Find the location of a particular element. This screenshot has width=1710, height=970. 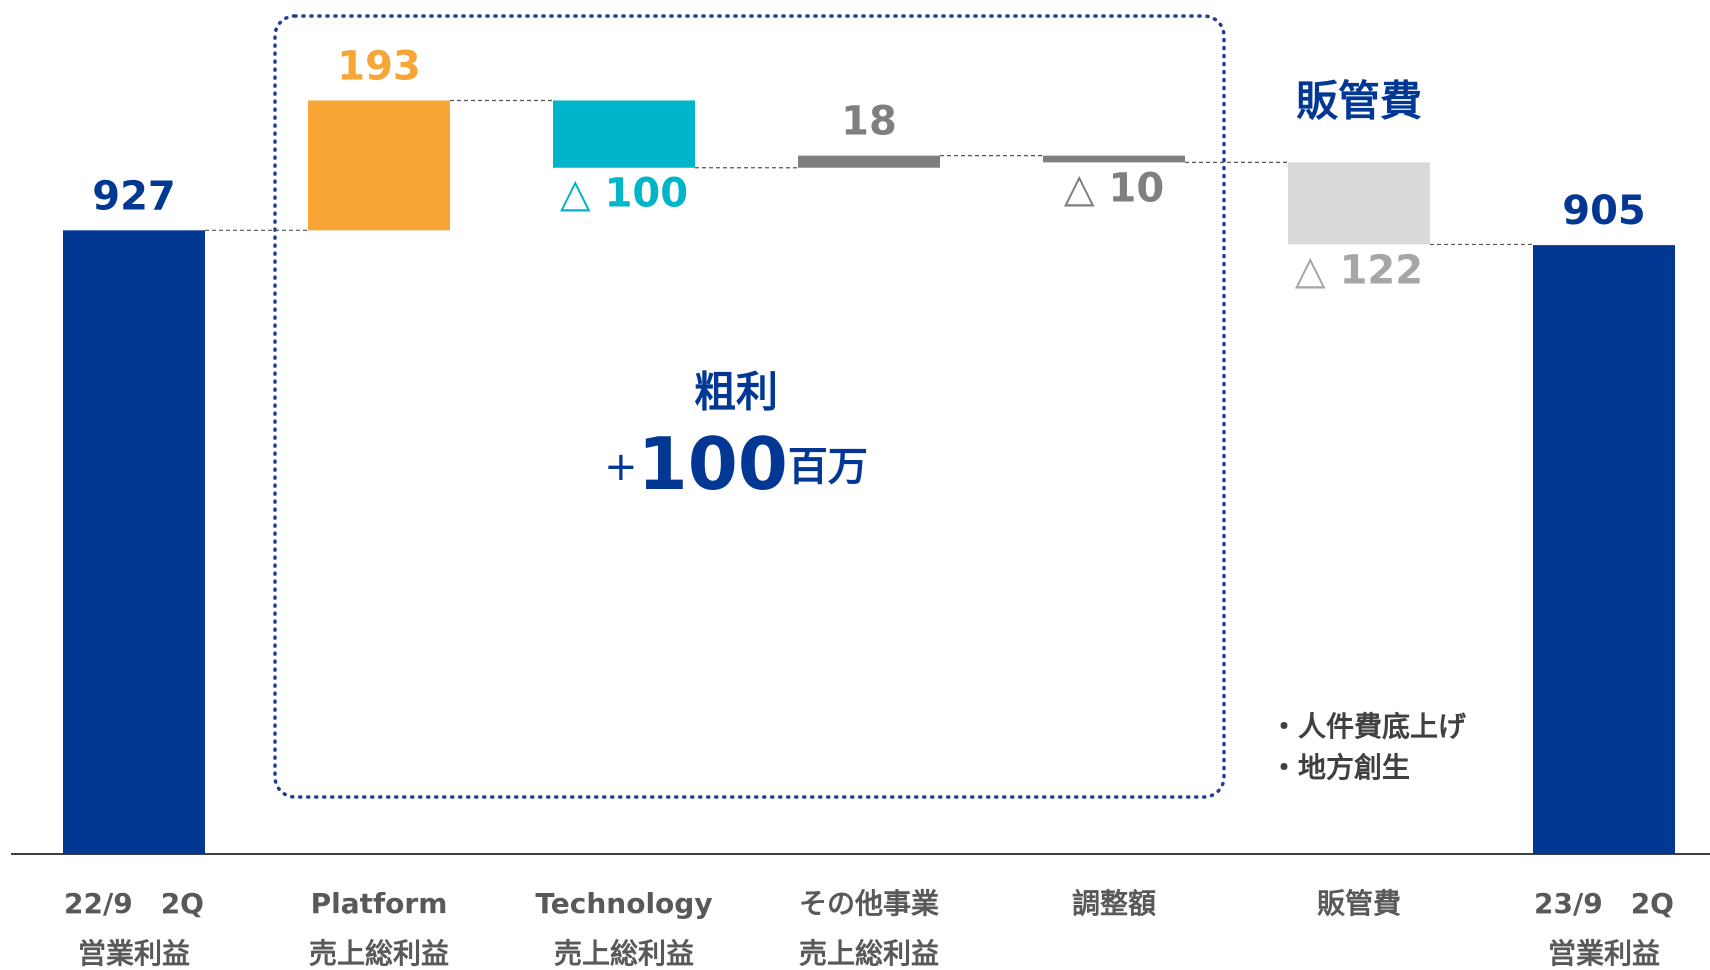

value-label: △ 100 is located at coordinates (624, 194).